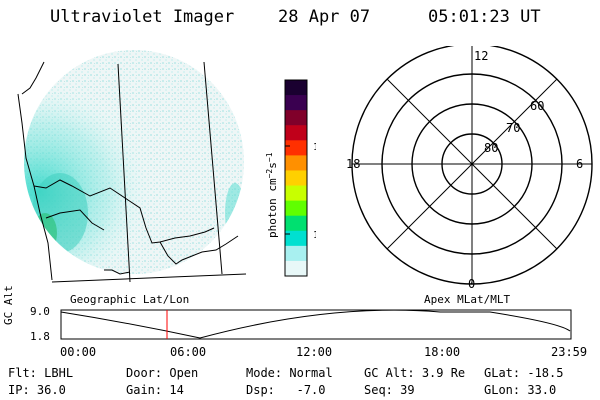 This screenshot has height=400, width=600. What do you see at coordinates (314, 352) in the screenshot?
I see `time-tick-1200: 12:00` at bounding box center [314, 352].